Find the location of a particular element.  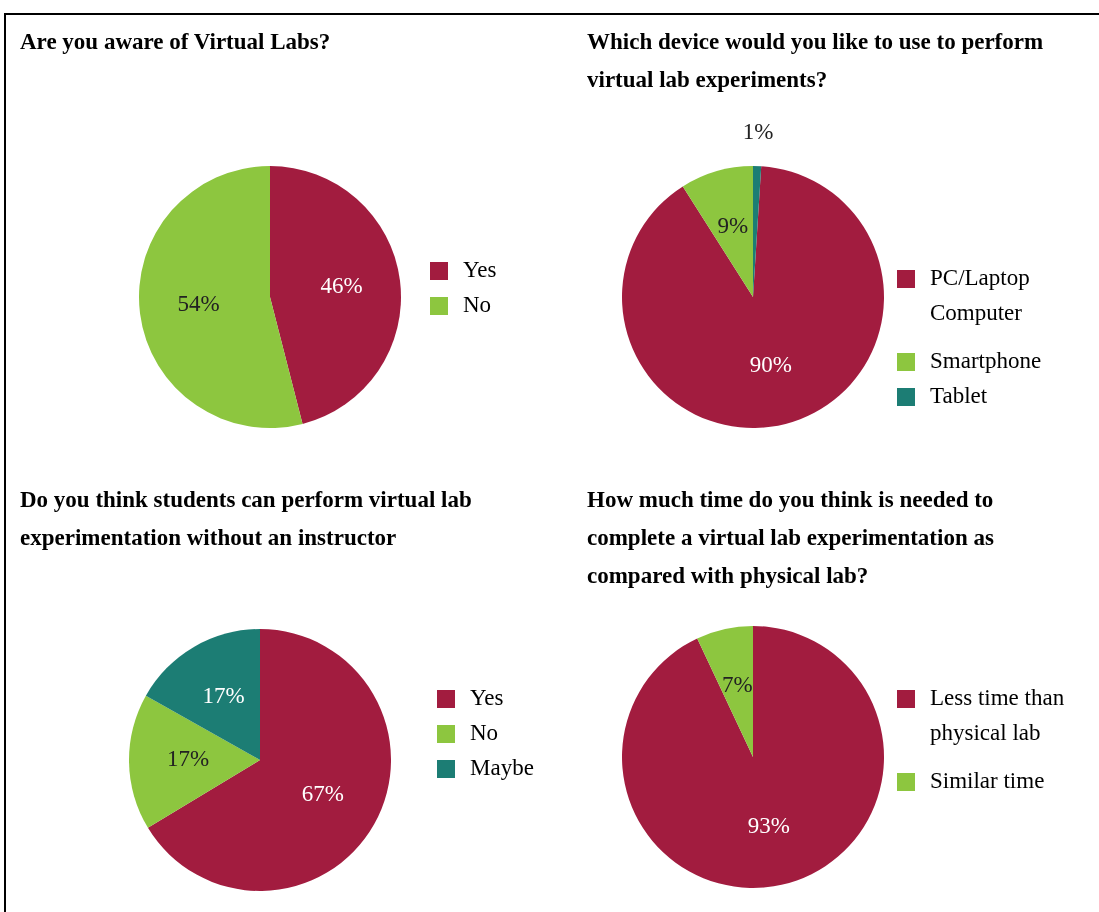

legend-label: Less time than physical lab is located at coordinates (997, 715).